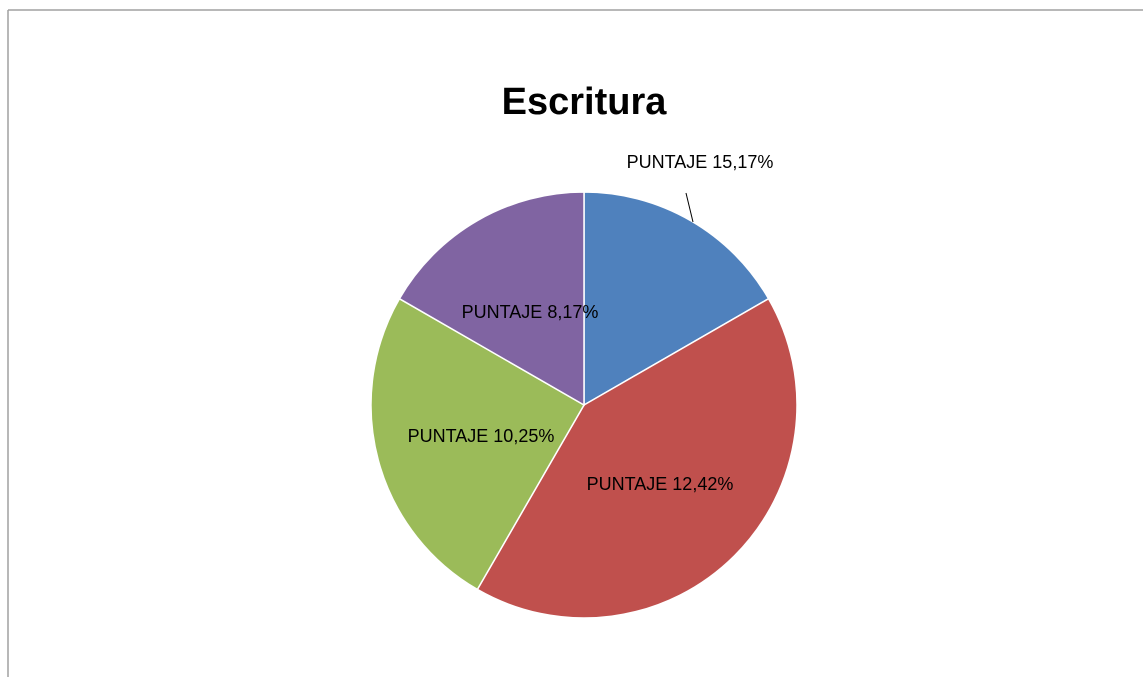 Image resolution: width=1143 pixels, height=677 pixels. I want to click on data-label: PUNTAJE 10,25%, so click(481, 436).